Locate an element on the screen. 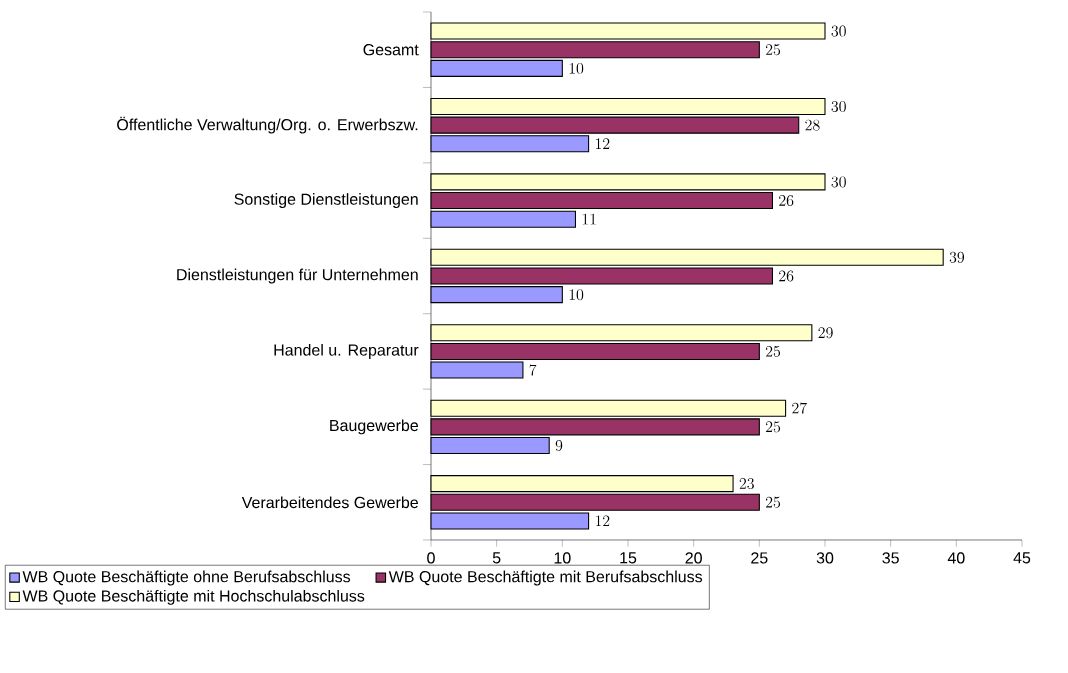 This screenshot has width=1068, height=673. y-tick-label: Sonstige Dienstleistungen is located at coordinates (326, 201).